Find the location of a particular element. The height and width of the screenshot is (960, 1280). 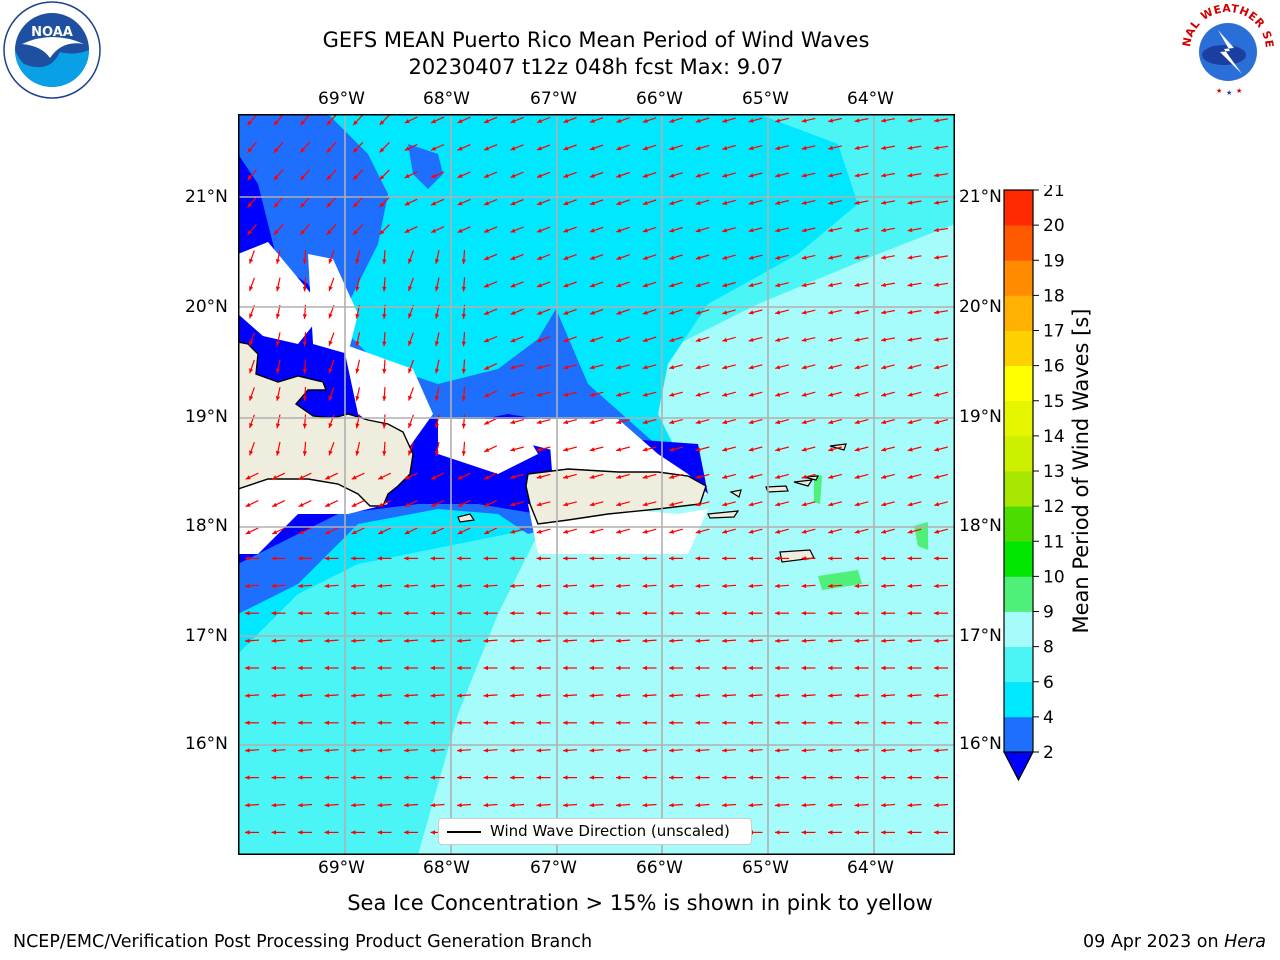

lat-label-left-20n: 20°N is located at coordinates (206, 307).